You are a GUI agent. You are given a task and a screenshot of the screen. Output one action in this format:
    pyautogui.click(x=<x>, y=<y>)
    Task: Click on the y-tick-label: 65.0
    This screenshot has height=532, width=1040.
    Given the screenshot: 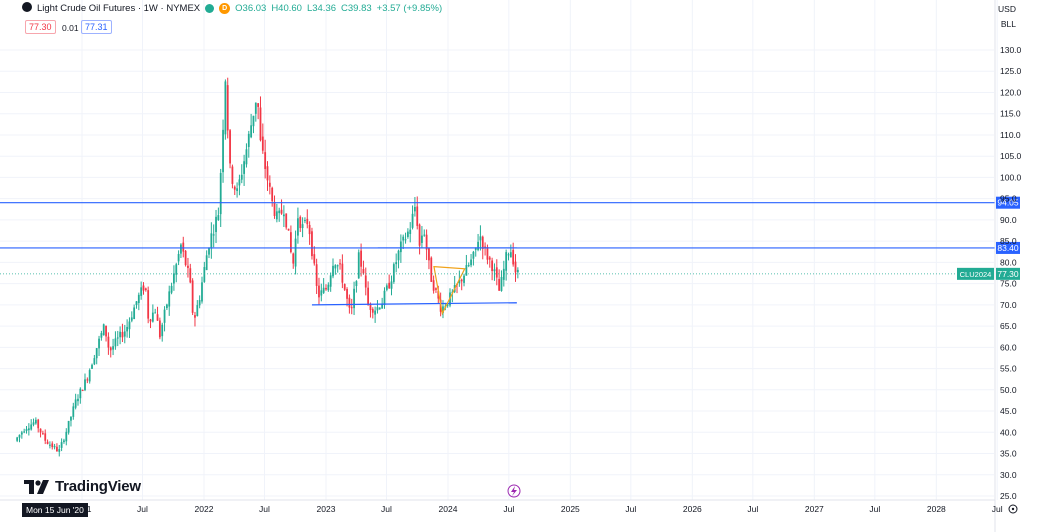 What is the action you would take?
    pyautogui.click(x=1008, y=326)
    